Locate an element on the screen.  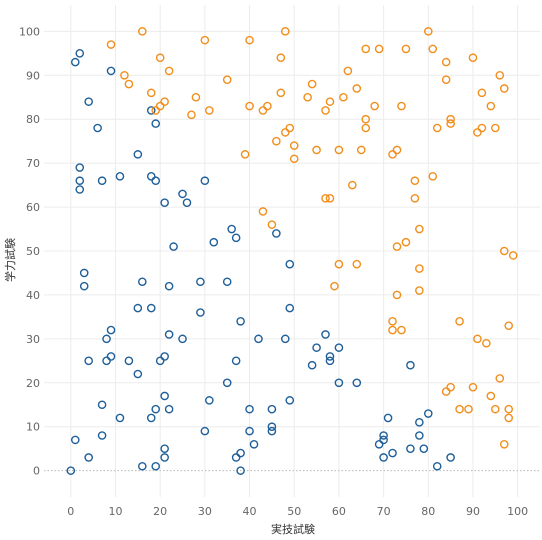
y-tick-label: 70 is located at coordinates (33, 163).